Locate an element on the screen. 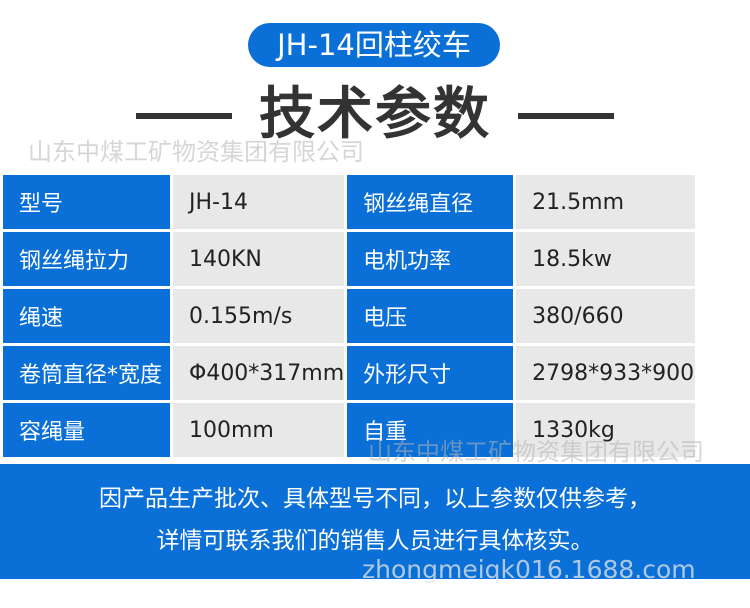  spec-value: 380/660 is located at coordinates (606, 316).